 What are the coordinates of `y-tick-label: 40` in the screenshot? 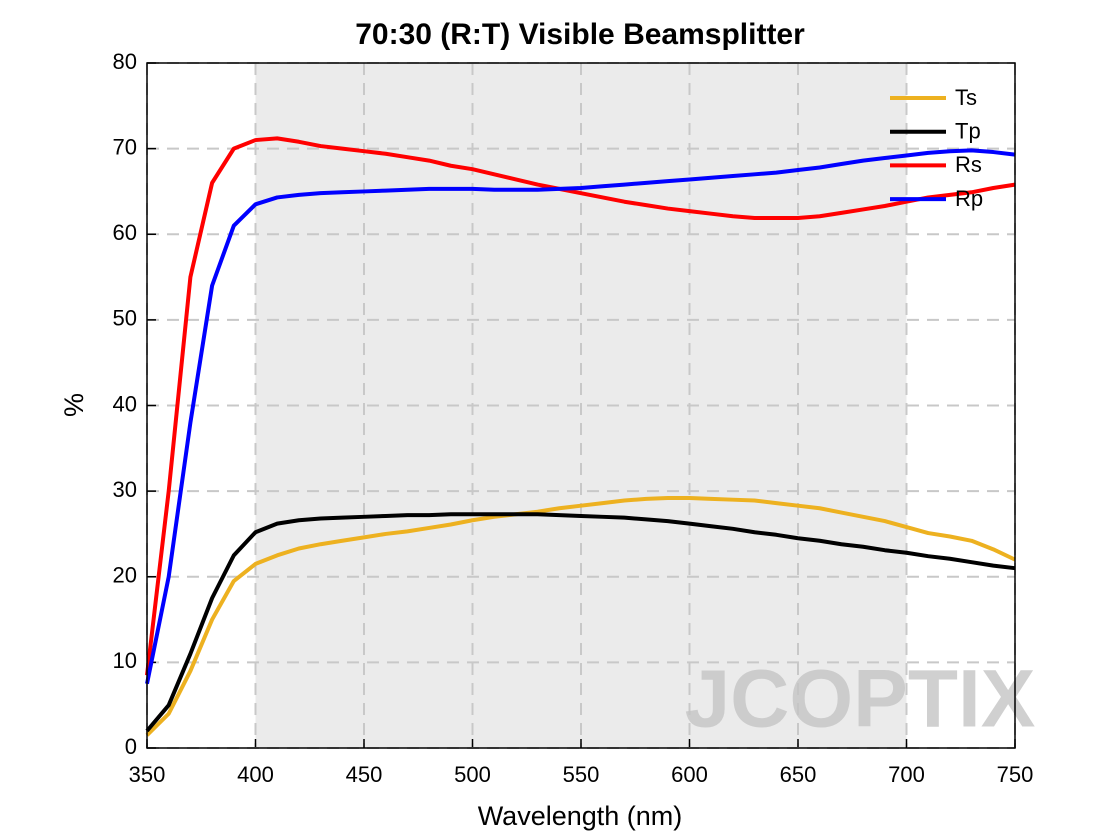 It's located at (125, 403).